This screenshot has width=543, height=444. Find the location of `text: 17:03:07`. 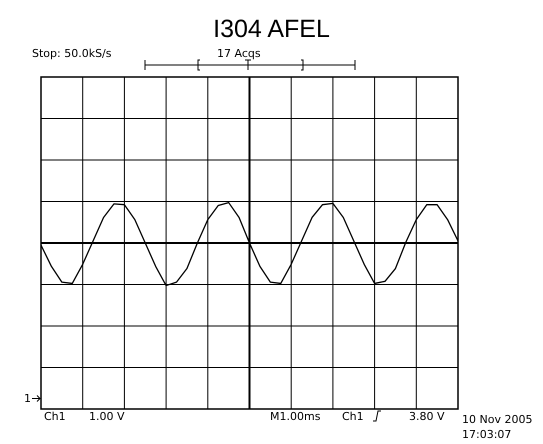

text: 17:03:07 is located at coordinates (487, 434).